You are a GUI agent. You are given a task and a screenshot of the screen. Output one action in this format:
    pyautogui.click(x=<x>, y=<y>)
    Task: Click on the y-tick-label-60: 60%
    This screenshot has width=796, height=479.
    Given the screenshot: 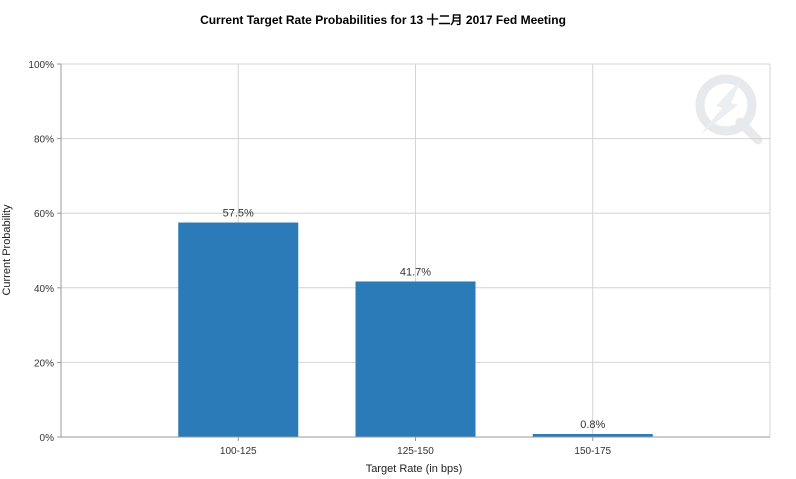 What is the action you would take?
    pyautogui.click(x=44, y=214)
    